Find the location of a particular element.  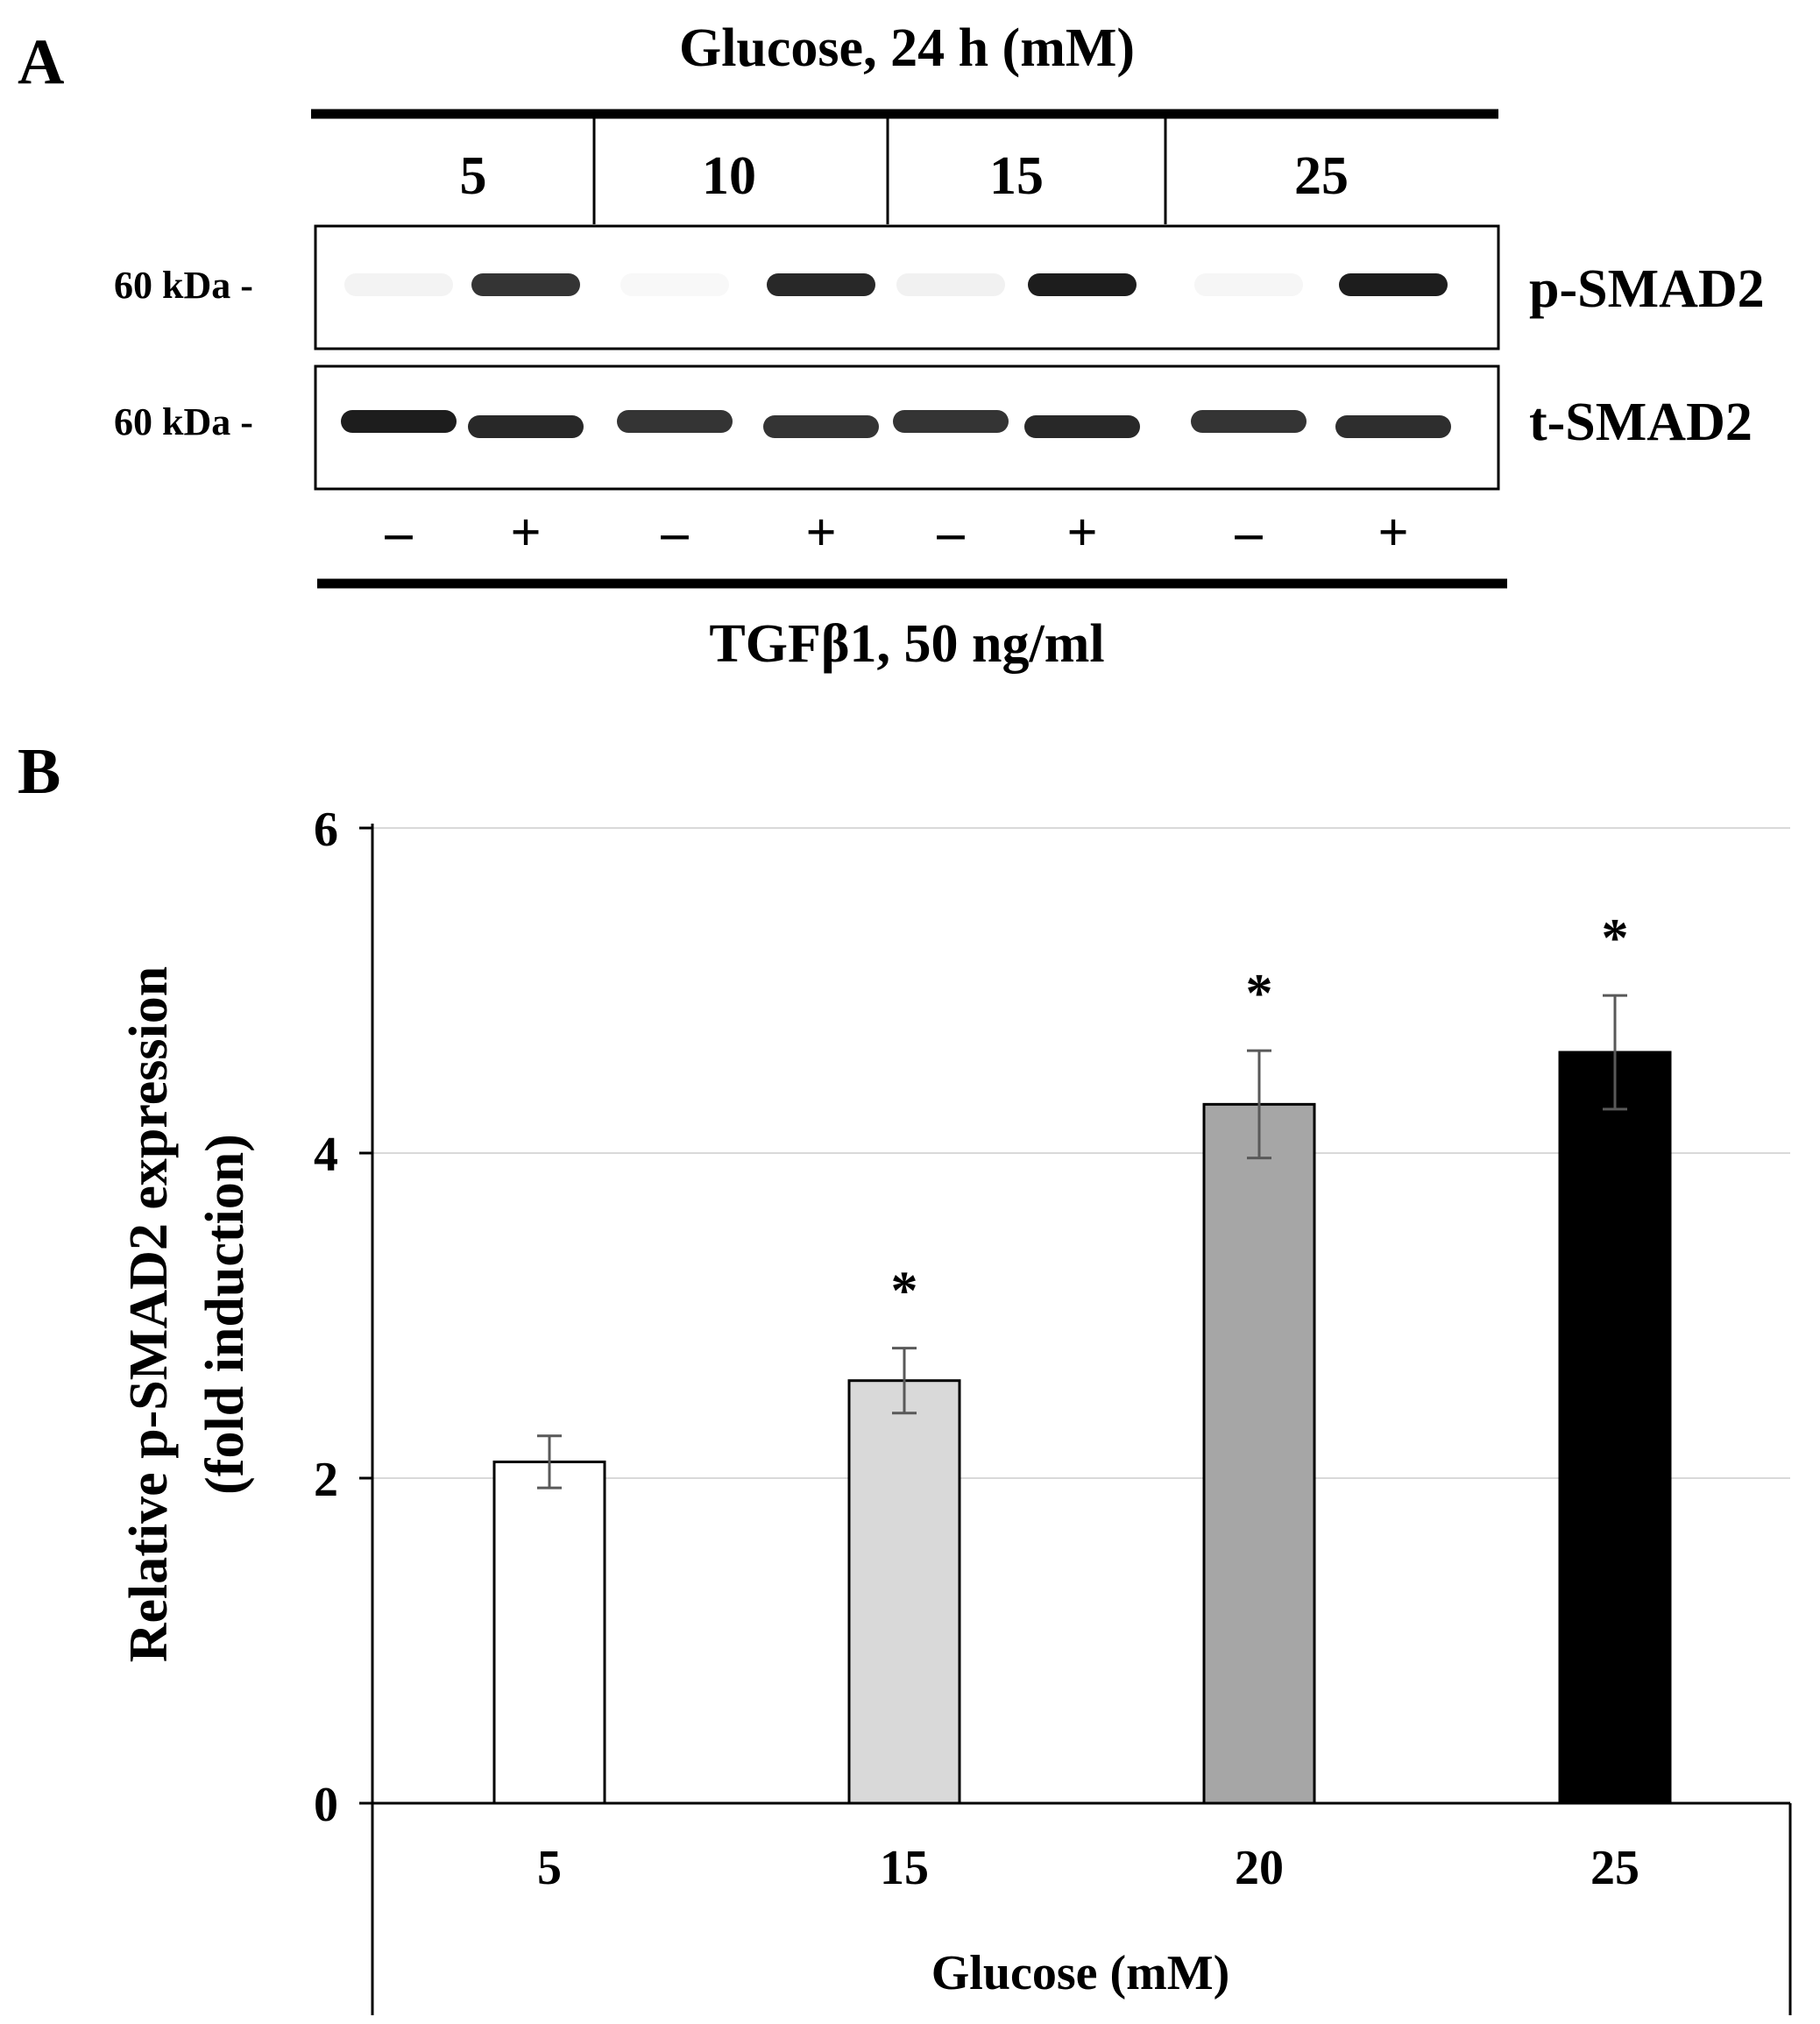

y-axis-title-line-1: Relative p-SMAD2 expression is located at coordinates (149, 1314).